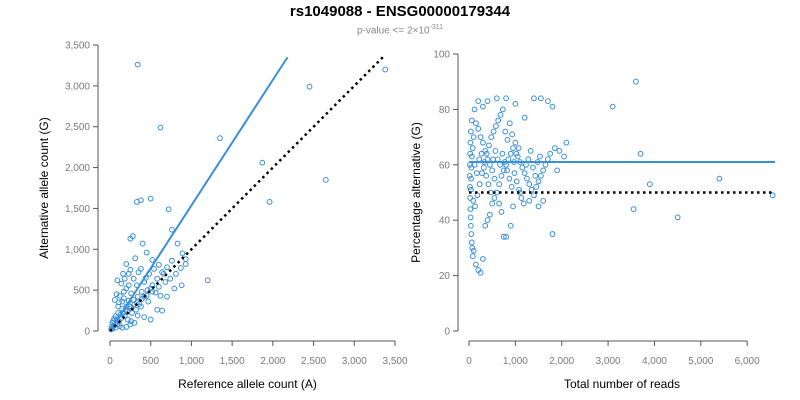  What do you see at coordinates (247, 384) in the screenshot?
I see `x-axis-label: Reference allele count (A)` at bounding box center [247, 384].